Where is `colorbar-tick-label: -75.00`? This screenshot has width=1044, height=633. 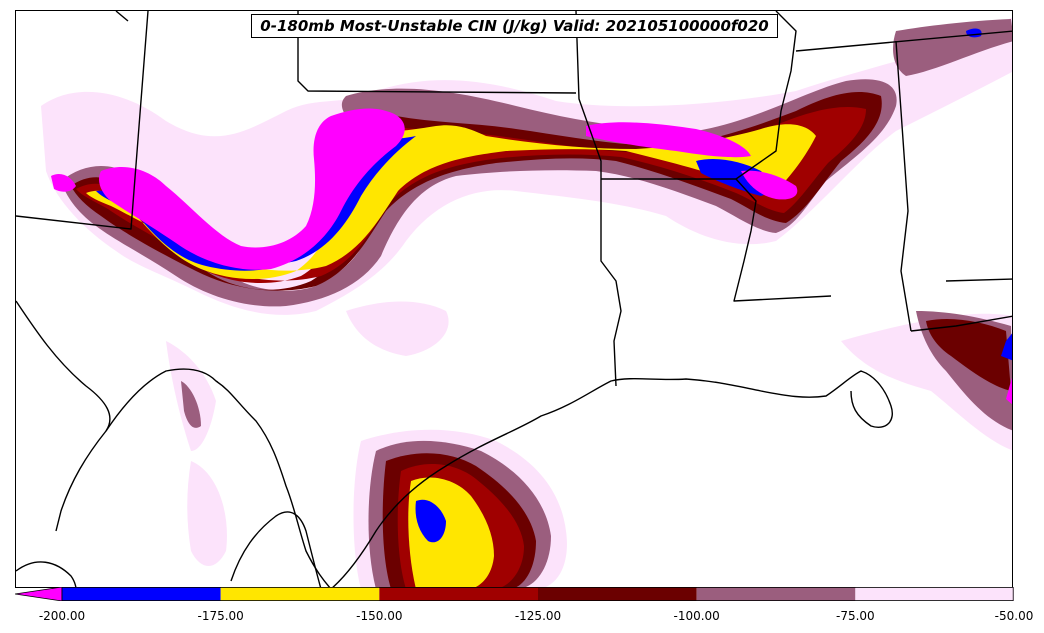 colorbar-tick-label: -75.00 is located at coordinates (855, 616).